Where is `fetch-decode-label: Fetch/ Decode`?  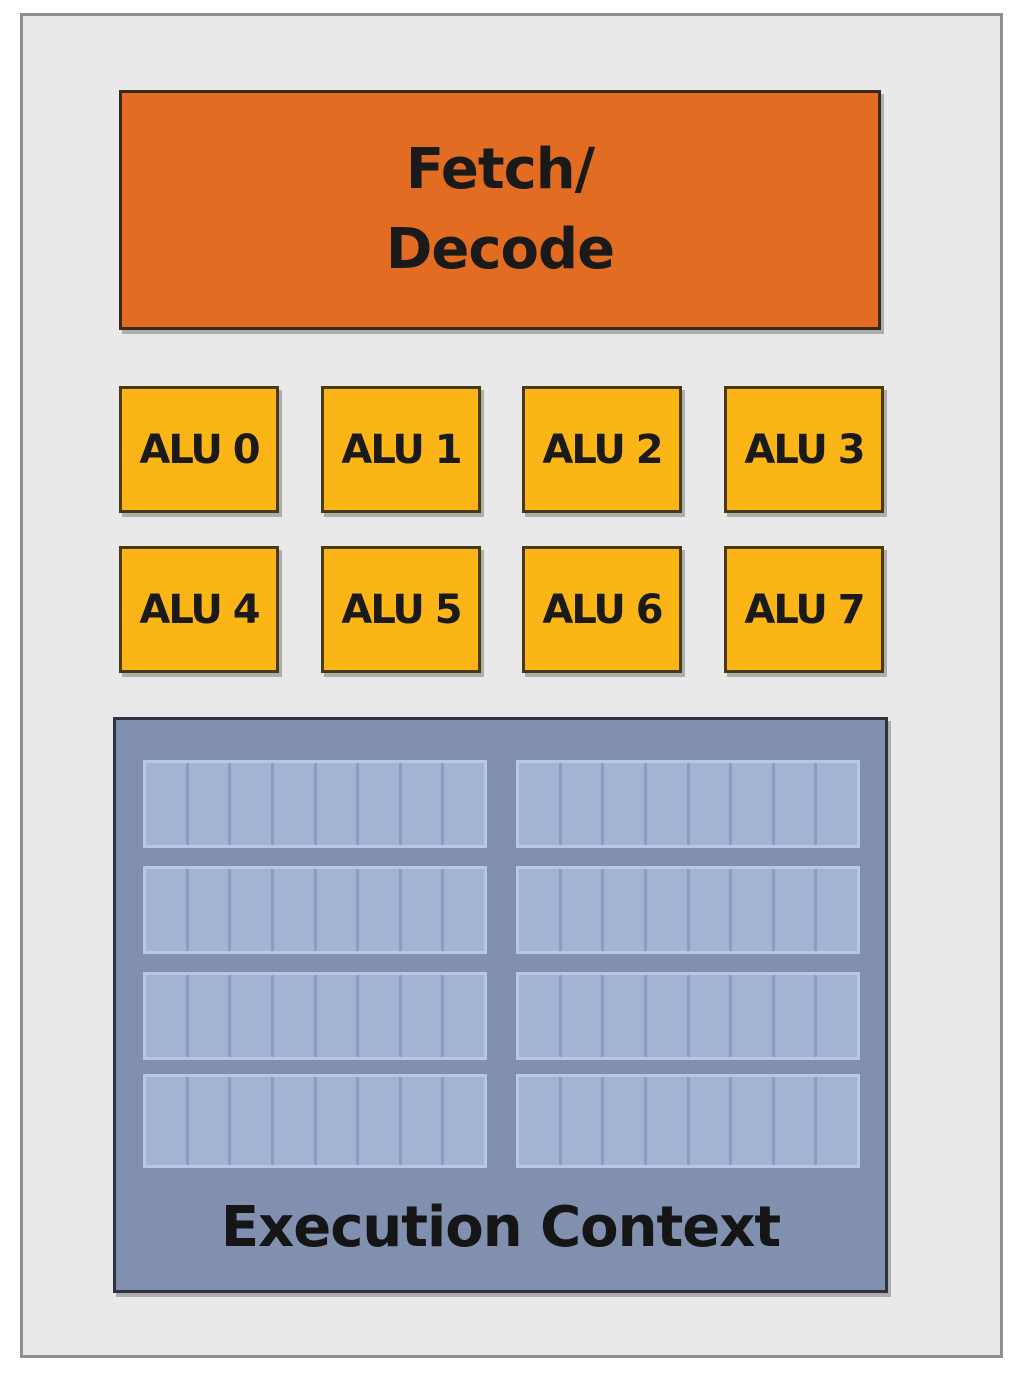
fetch-decode-label: Fetch/ Decode is located at coordinates (500, 209).